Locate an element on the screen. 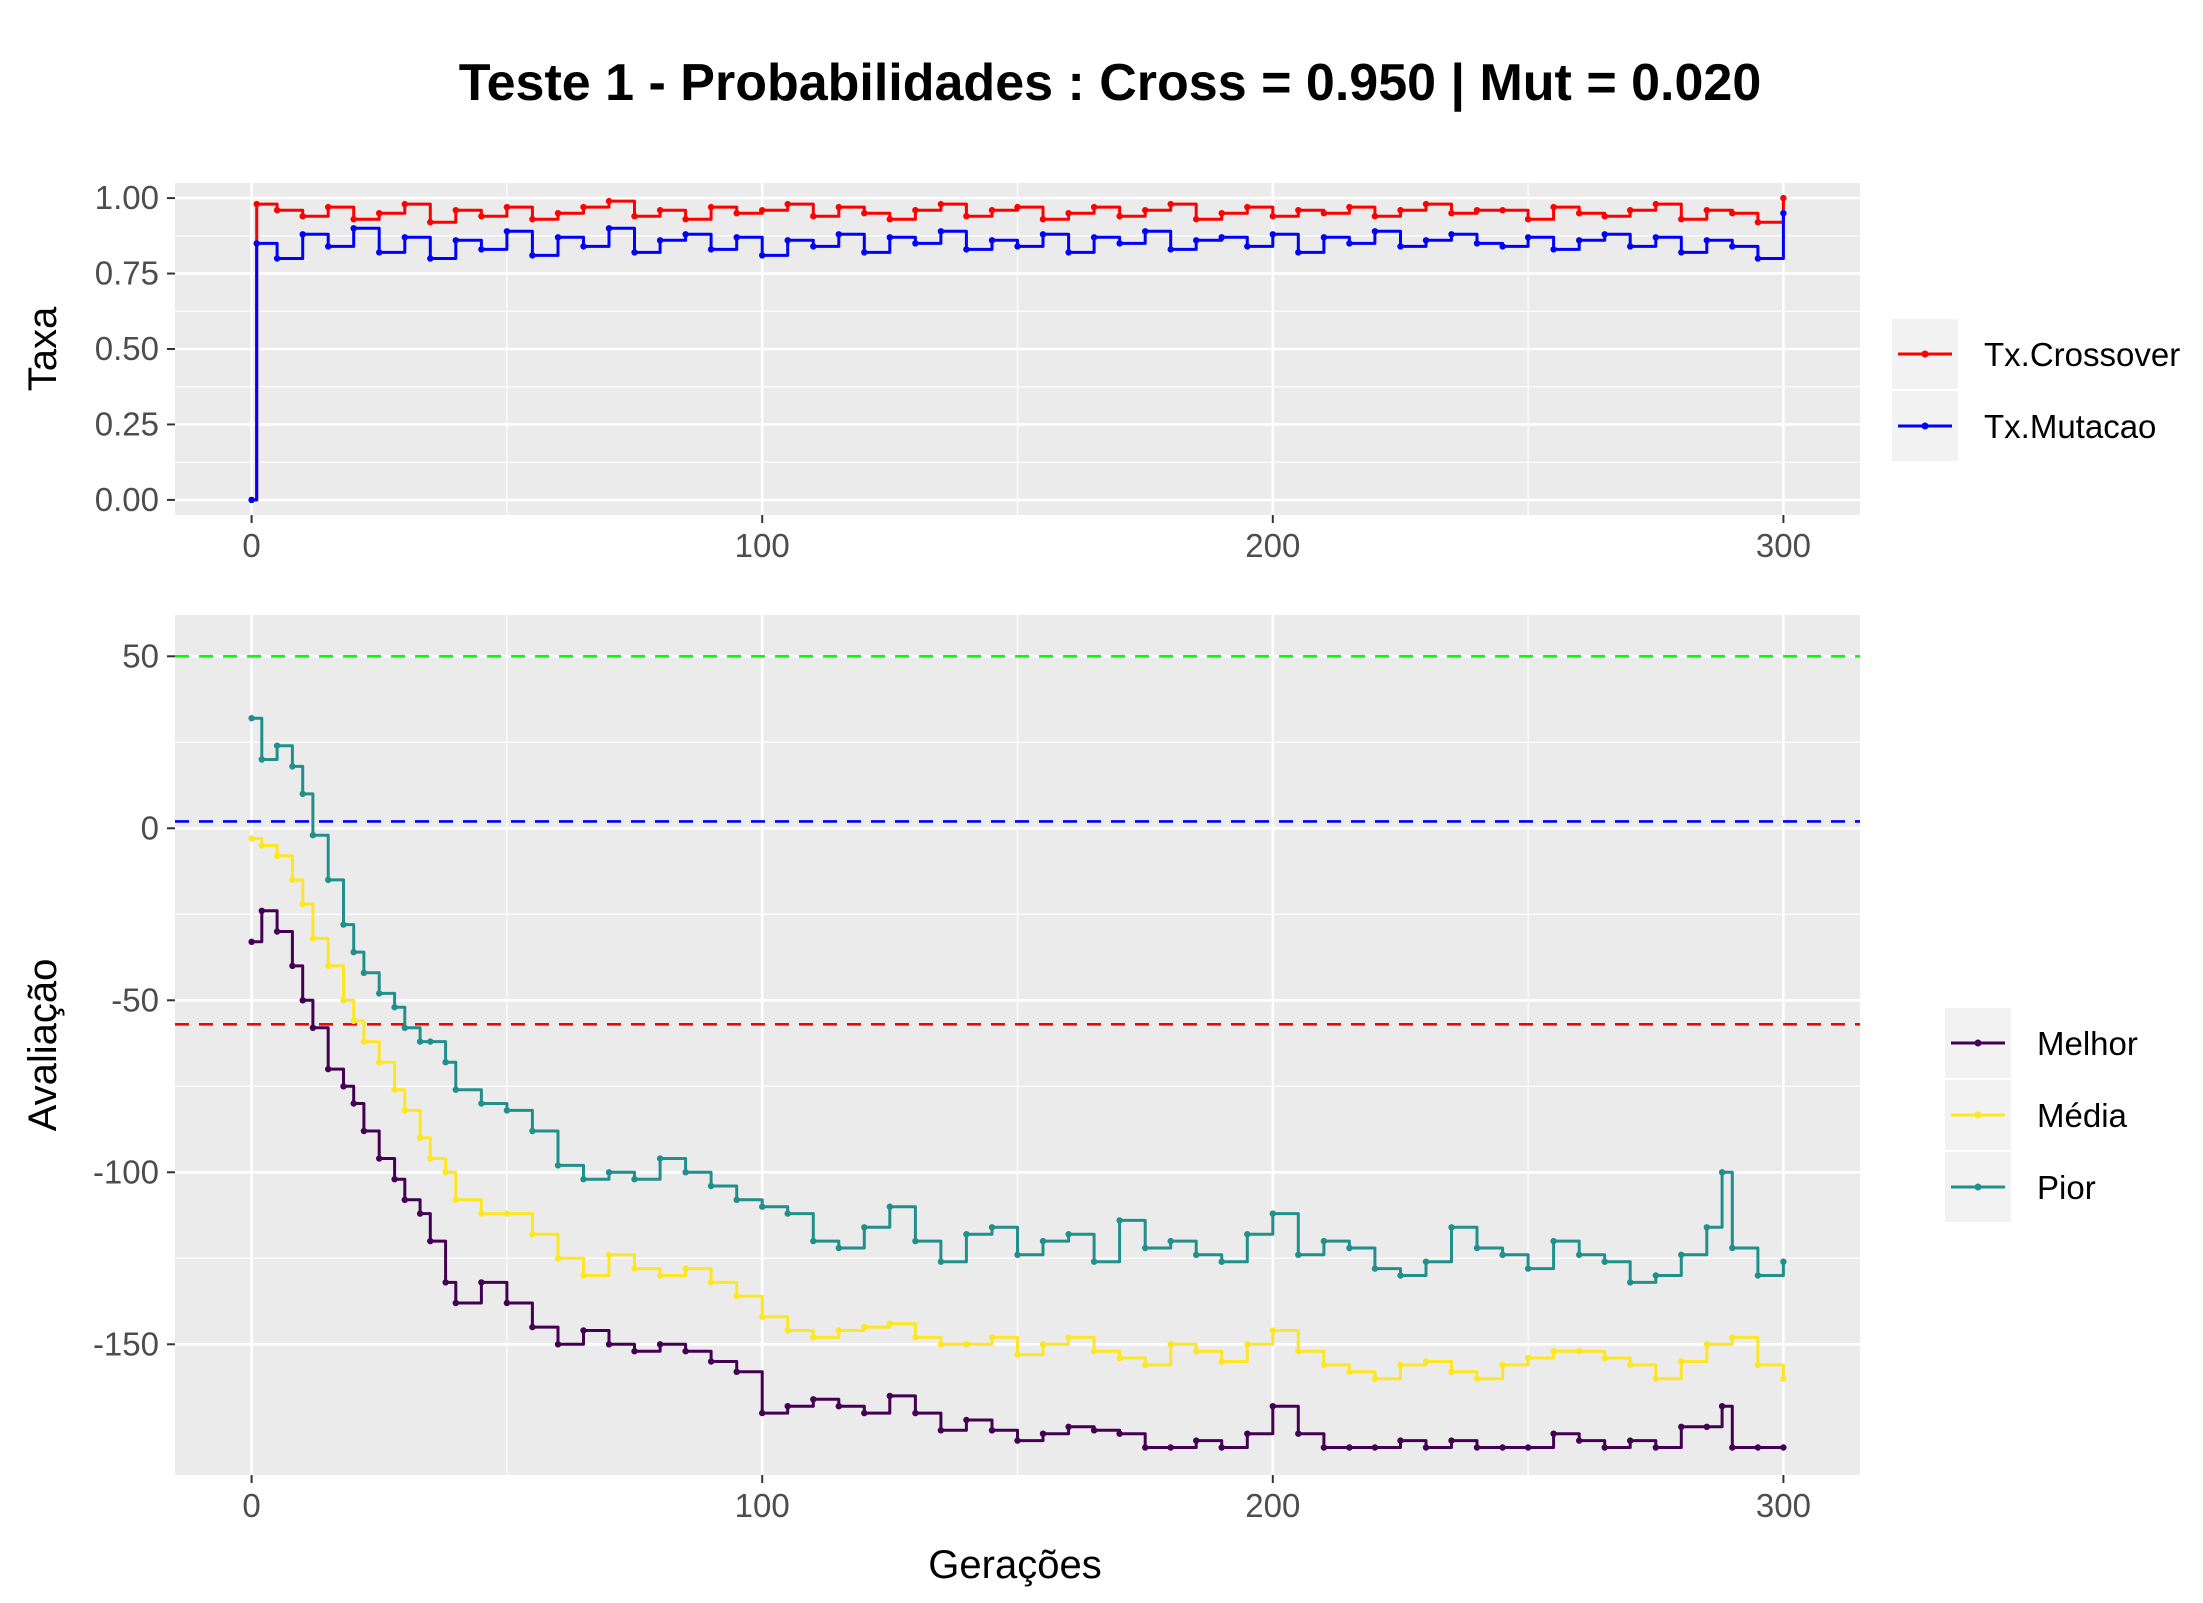 The width and height of the screenshot is (2203, 1603). x-tick-label: 300 is located at coordinates (1783, 545).